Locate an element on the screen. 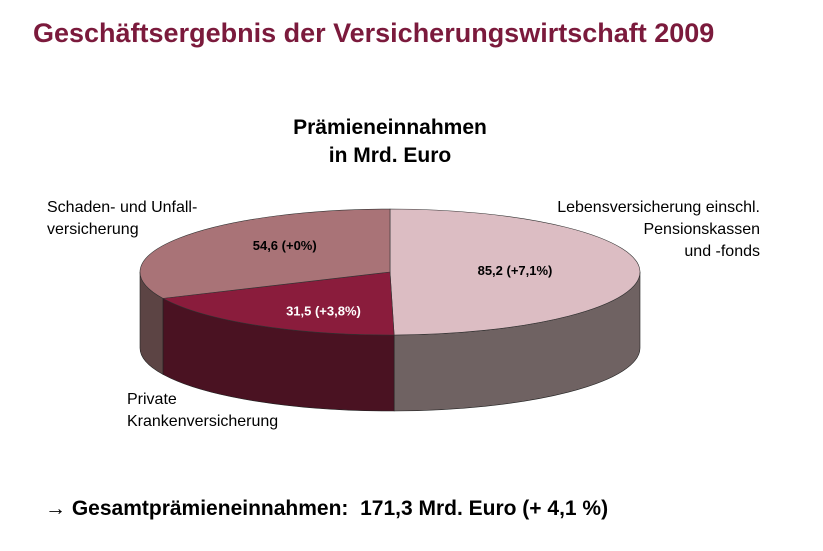 The width and height of the screenshot is (823, 551). category-label: Schaden- und Unfall- versicherung is located at coordinates (122, 218).